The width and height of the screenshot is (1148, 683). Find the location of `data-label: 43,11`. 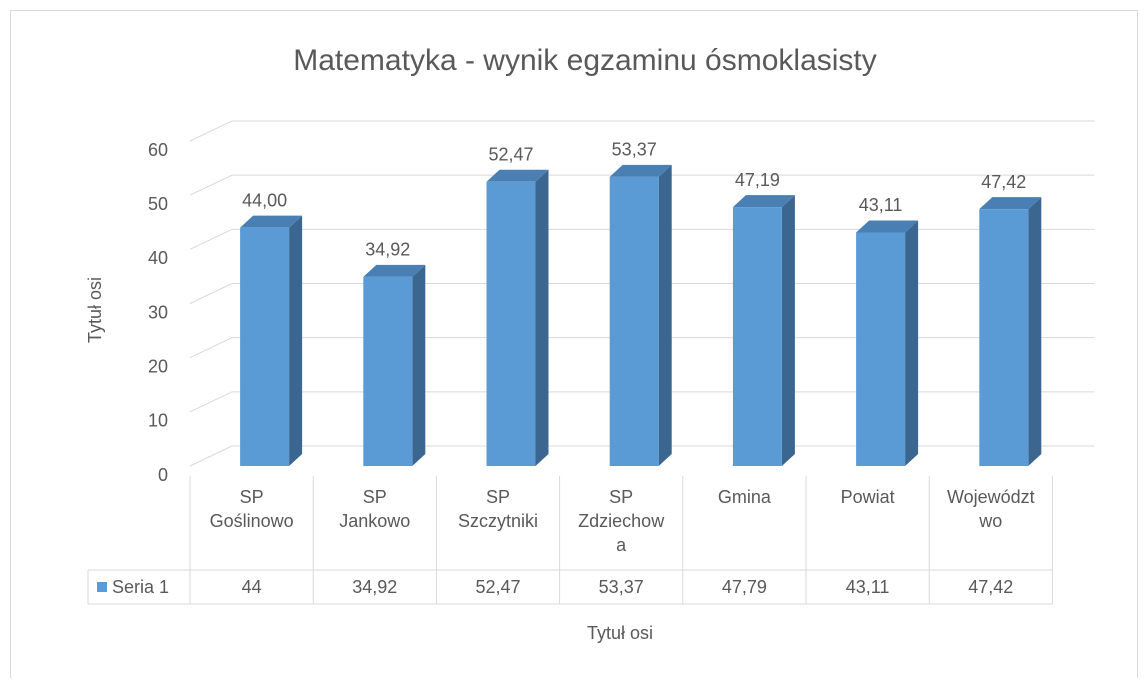

data-label: 43,11 is located at coordinates (881, 205).